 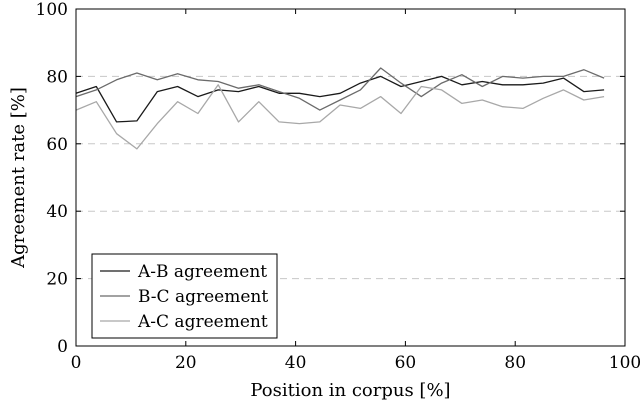 What do you see at coordinates (296, 363) in the screenshot?
I see `x-tick-label: 40` at bounding box center [296, 363].